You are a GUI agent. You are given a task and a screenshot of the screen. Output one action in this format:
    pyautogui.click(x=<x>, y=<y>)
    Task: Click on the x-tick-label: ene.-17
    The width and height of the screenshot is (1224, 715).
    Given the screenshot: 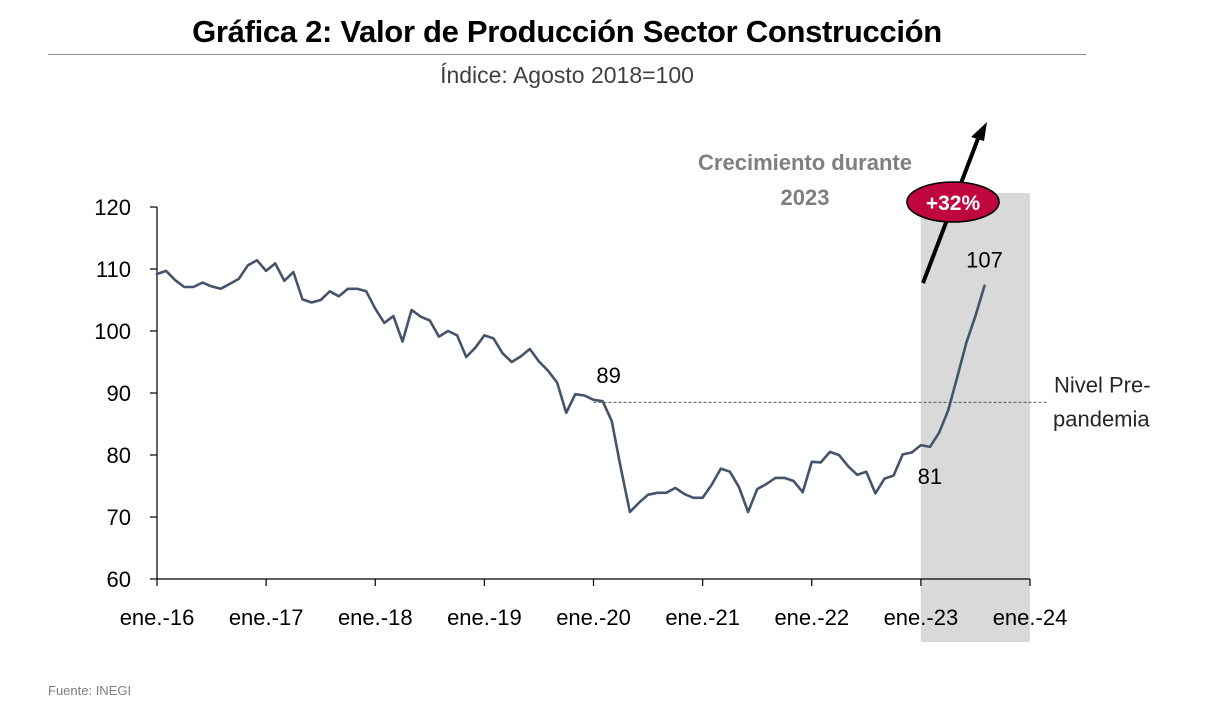 What is the action you would take?
    pyautogui.click(x=266, y=617)
    